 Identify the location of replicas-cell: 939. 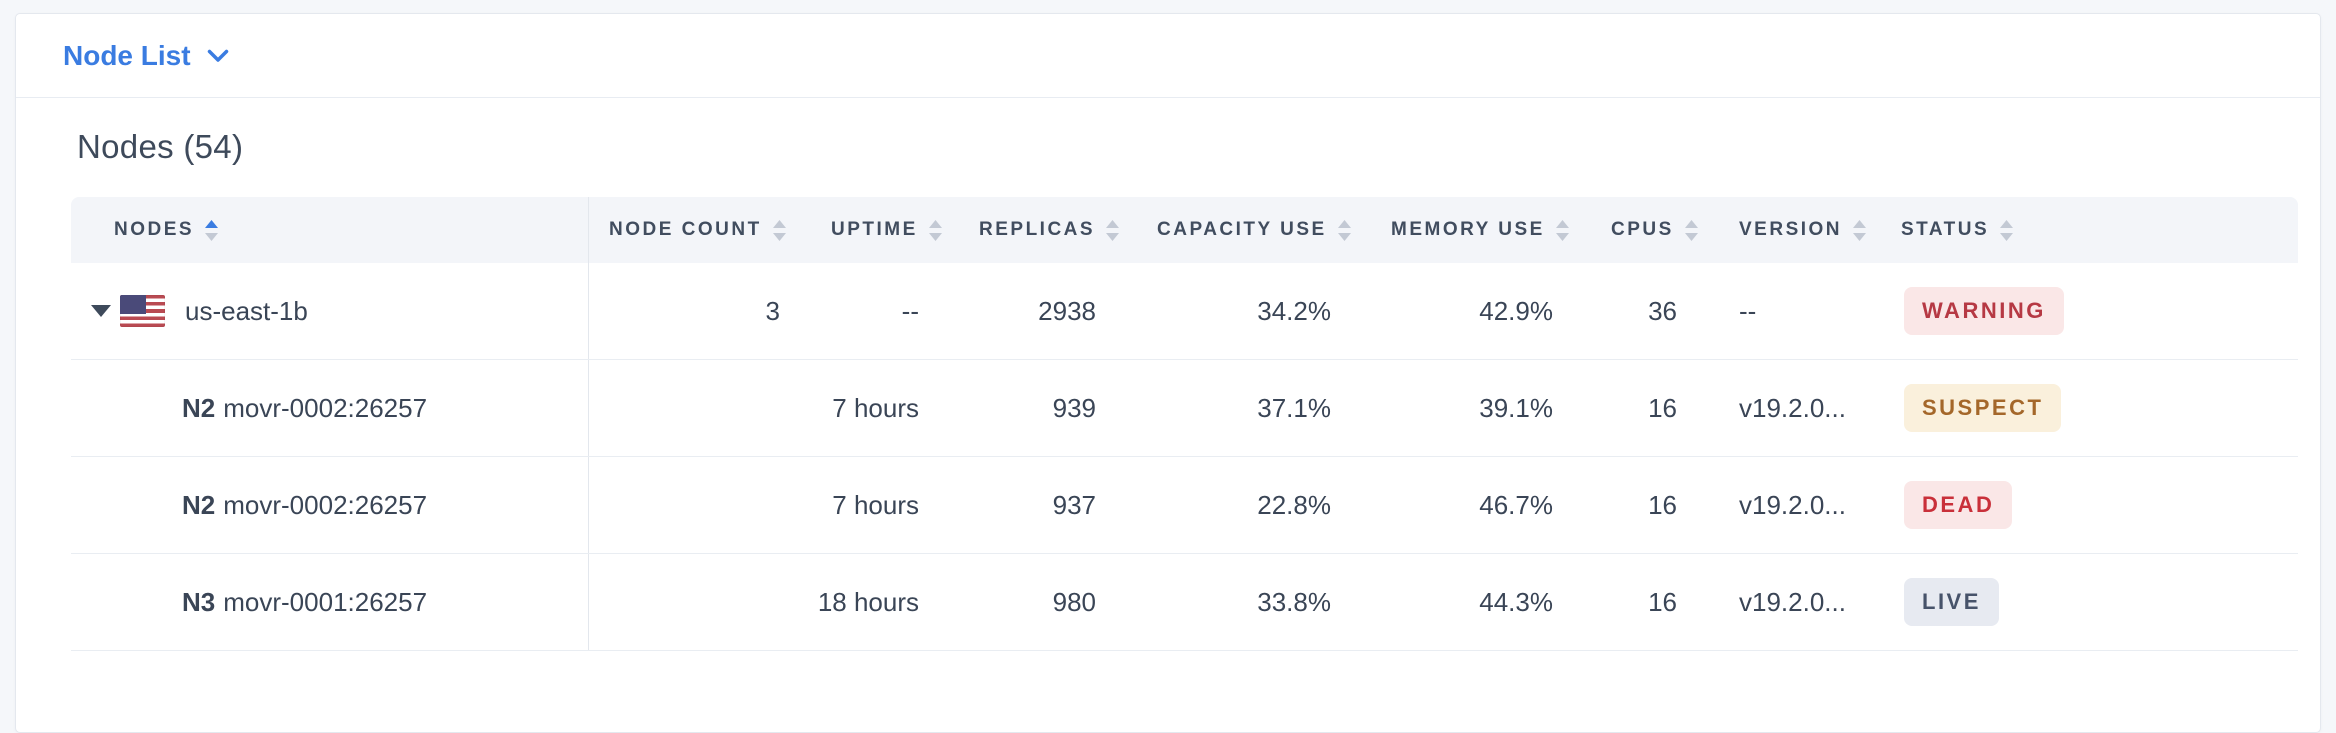
(1074, 407).